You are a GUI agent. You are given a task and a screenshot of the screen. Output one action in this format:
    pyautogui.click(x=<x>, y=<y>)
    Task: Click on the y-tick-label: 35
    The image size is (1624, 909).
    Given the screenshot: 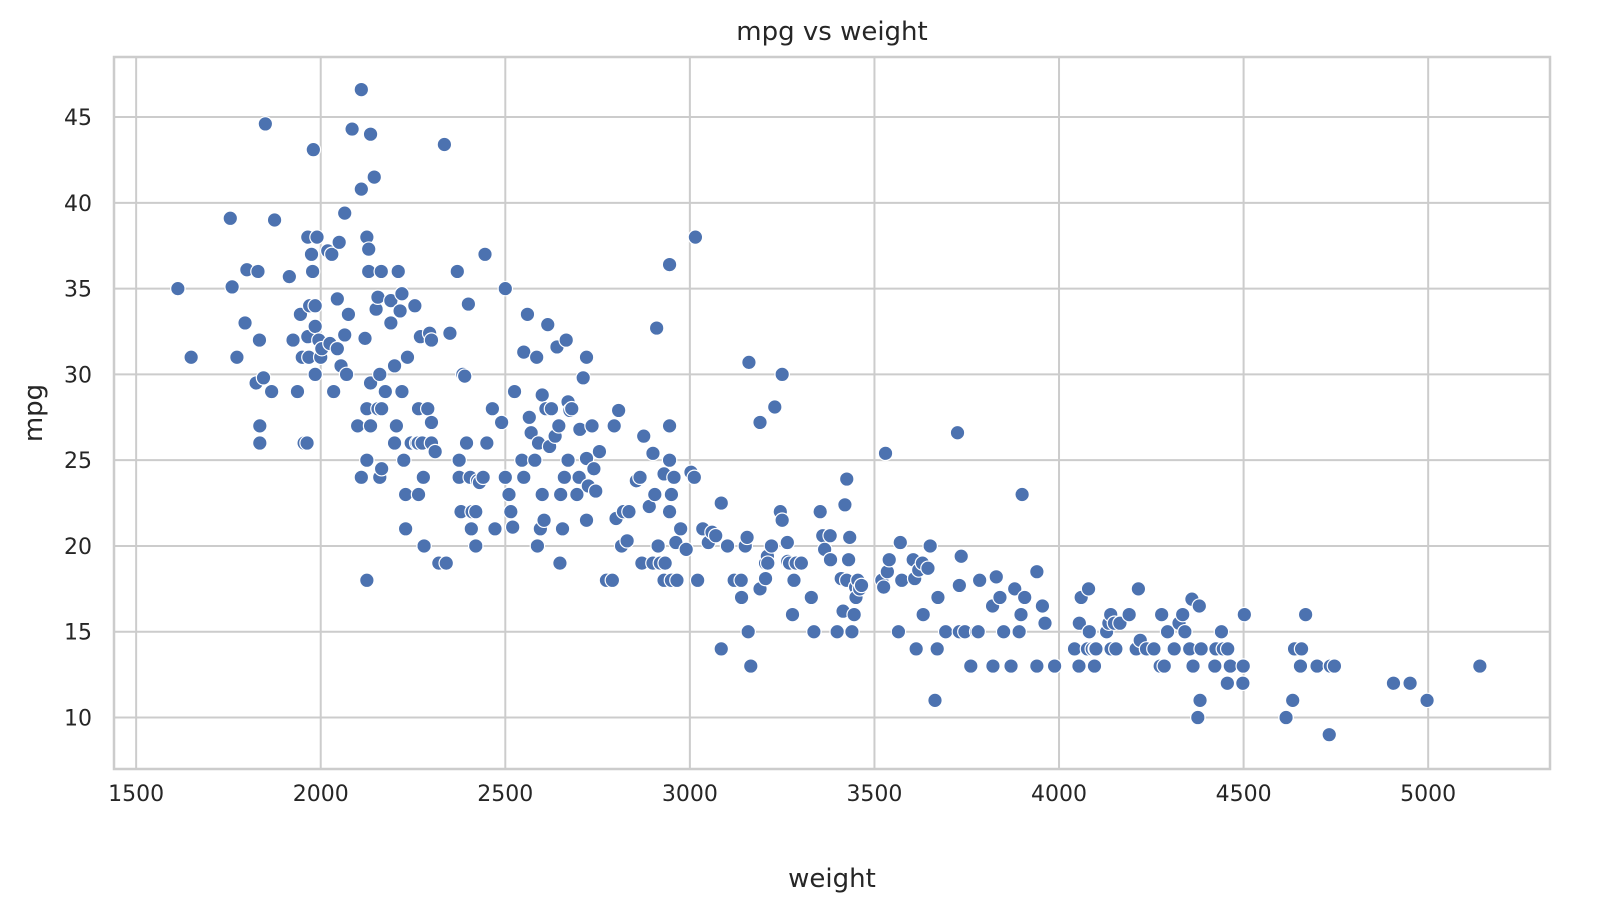 What is the action you would take?
    pyautogui.click(x=78, y=290)
    